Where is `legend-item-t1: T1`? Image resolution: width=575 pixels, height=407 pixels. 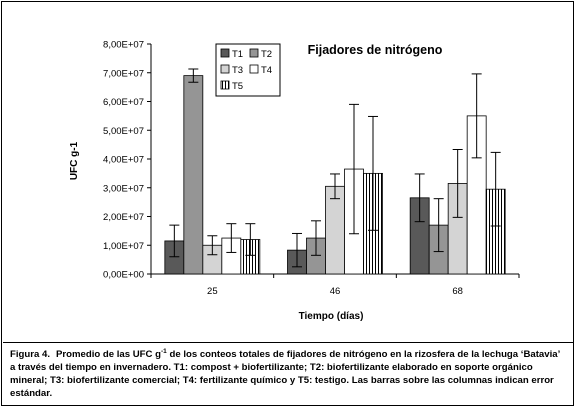 legend-item-t1: T1 is located at coordinates (231, 54).